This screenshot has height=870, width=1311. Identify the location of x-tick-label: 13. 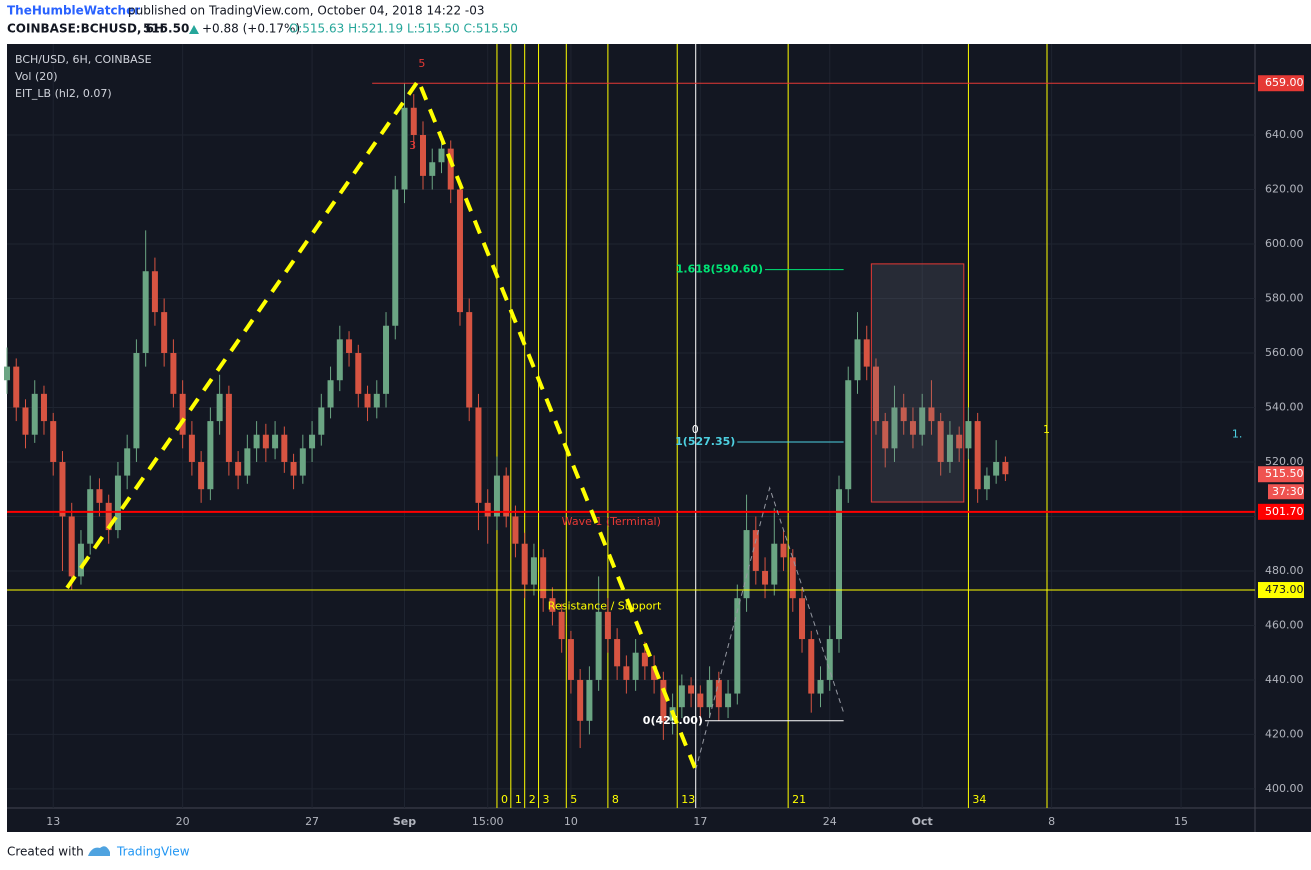
(53, 821).